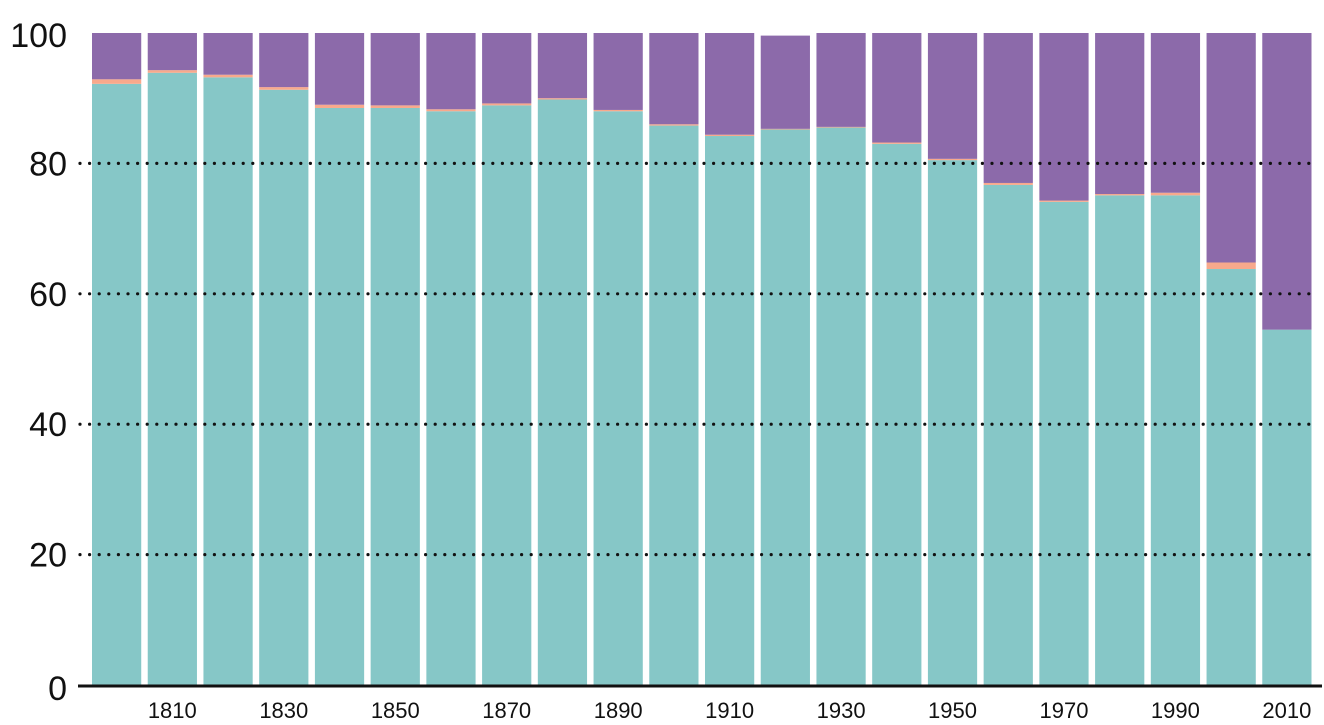 This screenshot has height=725, width=1324. Describe the element at coordinates (506, 710) in the screenshot. I see `x-tick-label-1870: 1870` at that location.